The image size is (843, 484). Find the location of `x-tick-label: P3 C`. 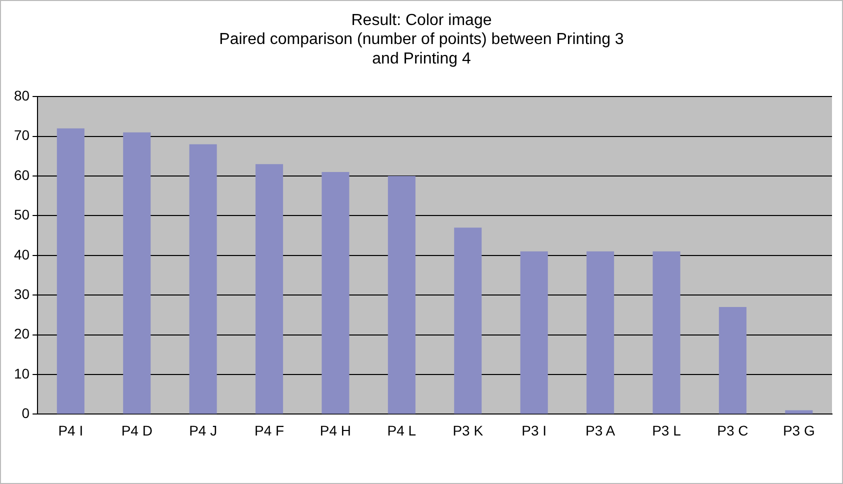

x-tick-label: P3 C is located at coordinates (732, 430).